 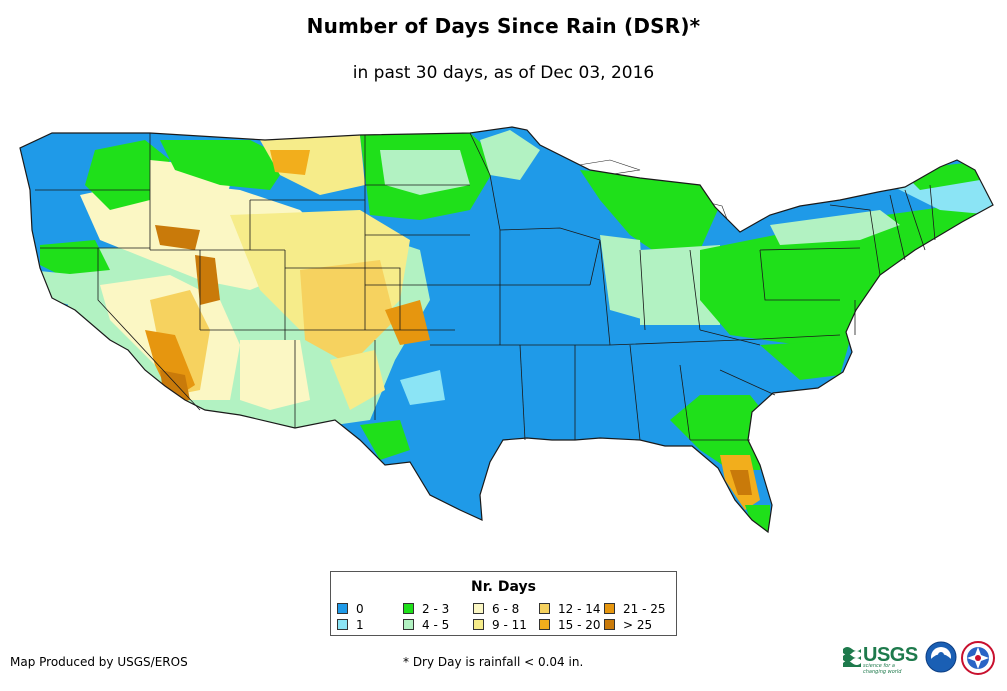 I want to click on legend-item: > 25, so click(x=628, y=625).